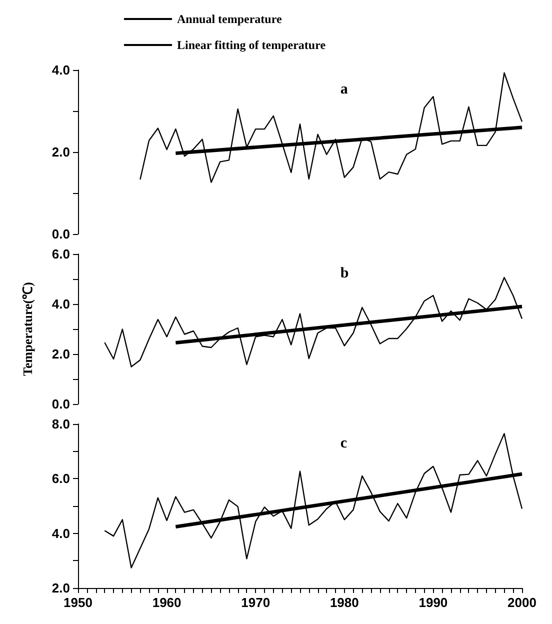  Describe the element at coordinates (344, 602) in the screenshot. I see `x-tick-label: 1980` at that location.